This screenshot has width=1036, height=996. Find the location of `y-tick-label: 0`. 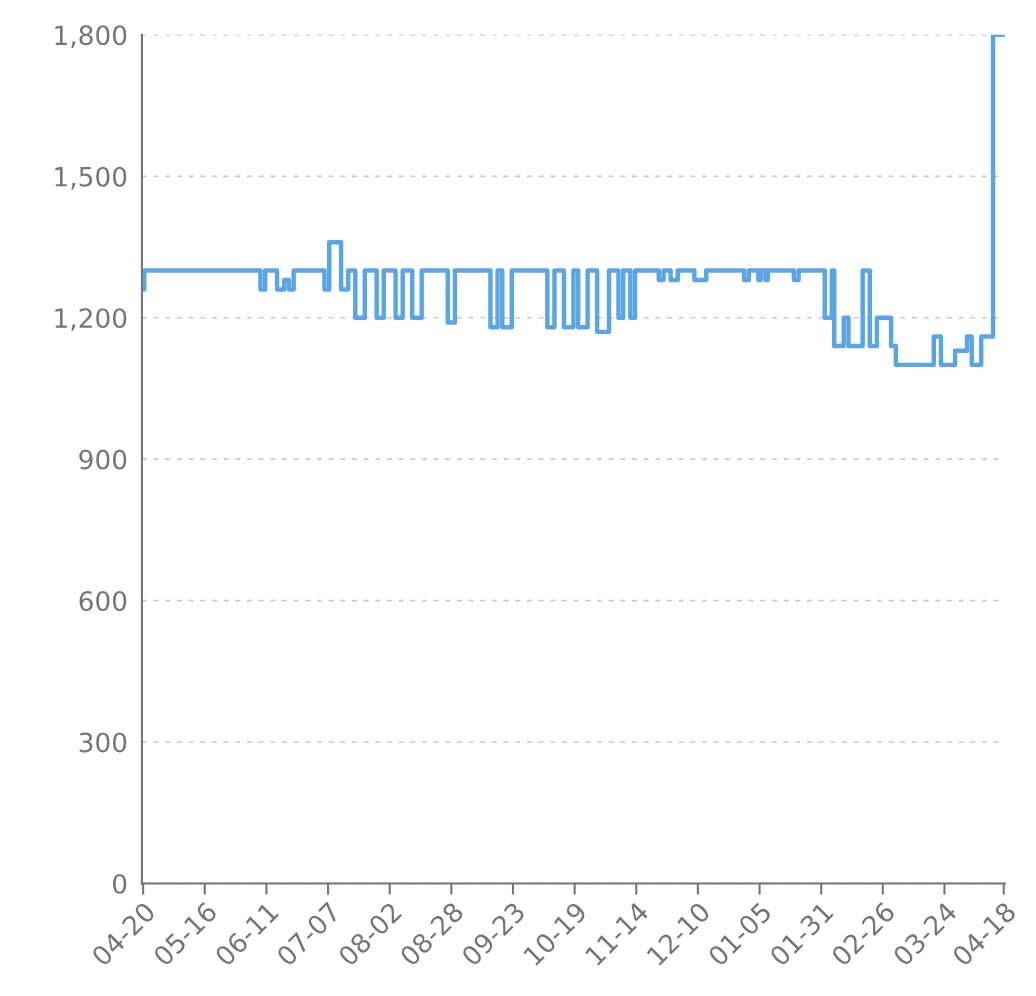

y-tick-label: 0 is located at coordinates (119, 883).